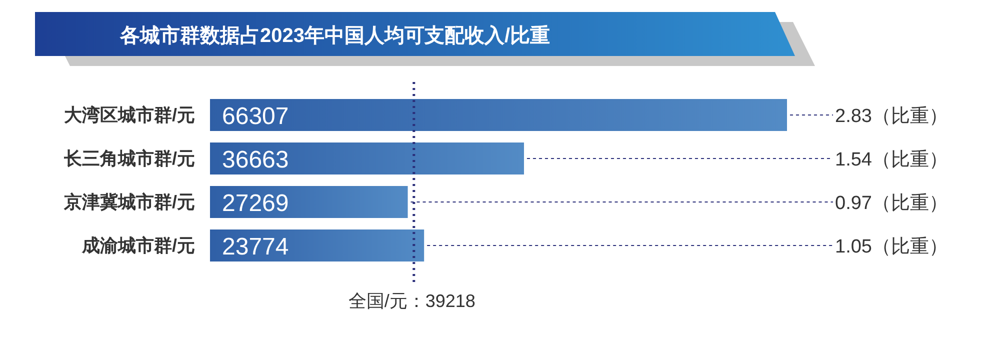 Image resolution: width=1000 pixels, height=345 pixels. What do you see at coordinates (891, 116) in the screenshot?
I see `data-label: 2.83（比重）` at bounding box center [891, 116].